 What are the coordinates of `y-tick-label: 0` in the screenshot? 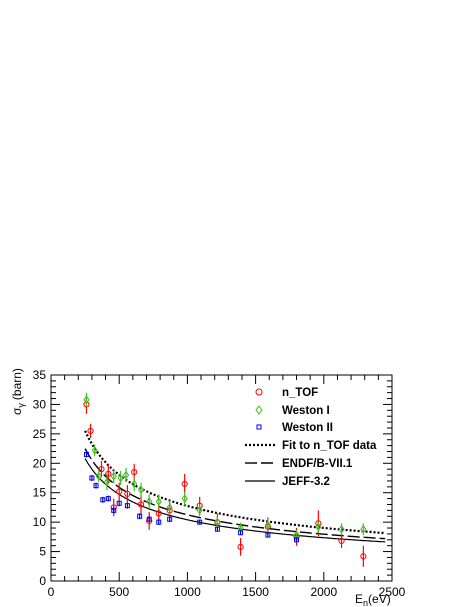 It's located at (42, 581).